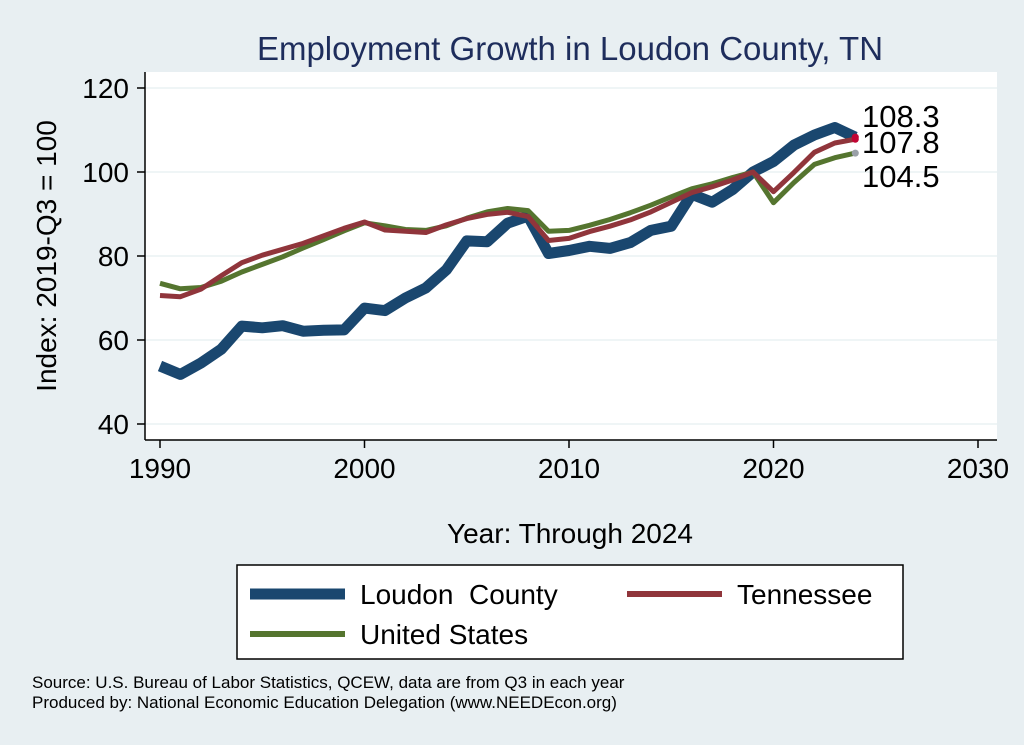  Describe the element at coordinates (160, 468) in the screenshot. I see `x-tick-label: 1990` at that location.